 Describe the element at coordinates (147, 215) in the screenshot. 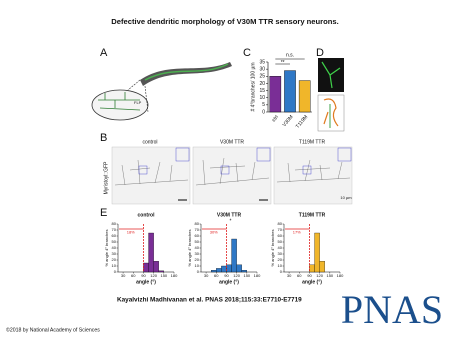

I see `chart-title: control` at that location.